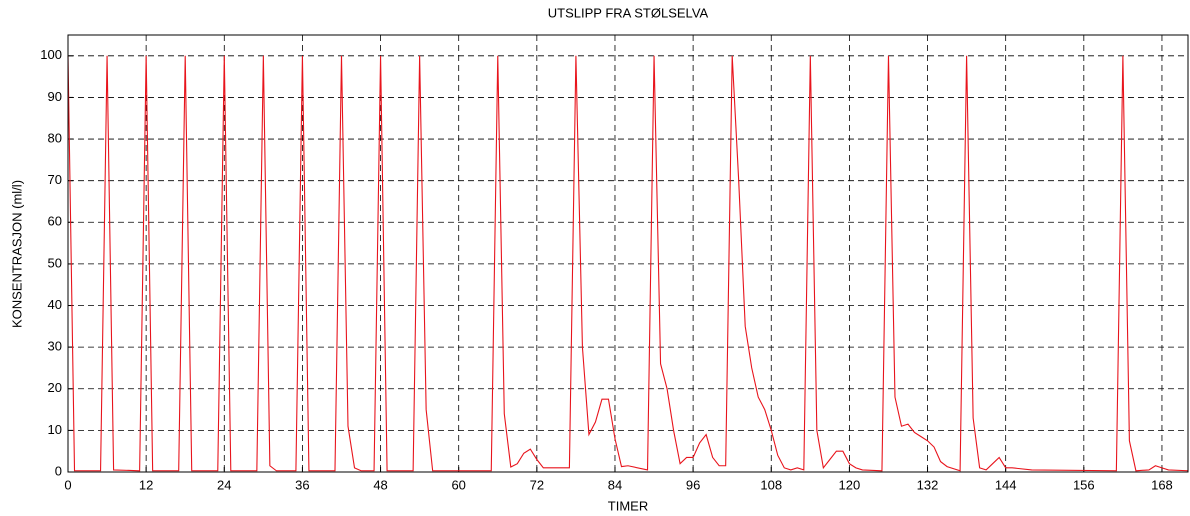  Describe the element at coordinates (55, 137) in the screenshot. I see `y-tick-label: 80` at that location.